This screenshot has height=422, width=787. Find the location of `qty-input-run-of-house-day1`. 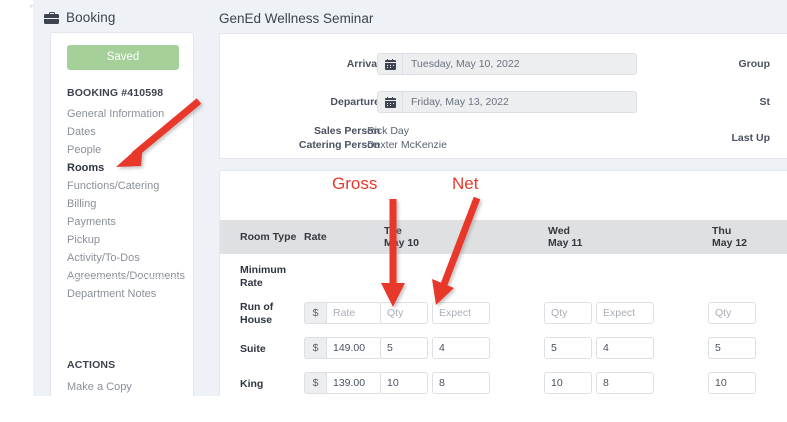

qty-input-run-of-house-day1 is located at coordinates (404, 313).